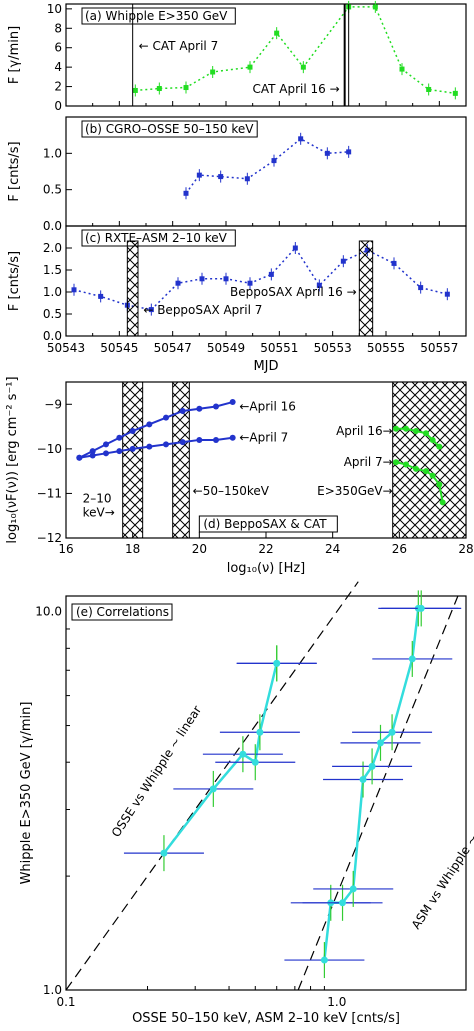 The height and width of the screenshot is (1031, 474). What do you see at coordinates (156, 447) in the screenshot?
I see `sed-line` at bounding box center [156, 447].